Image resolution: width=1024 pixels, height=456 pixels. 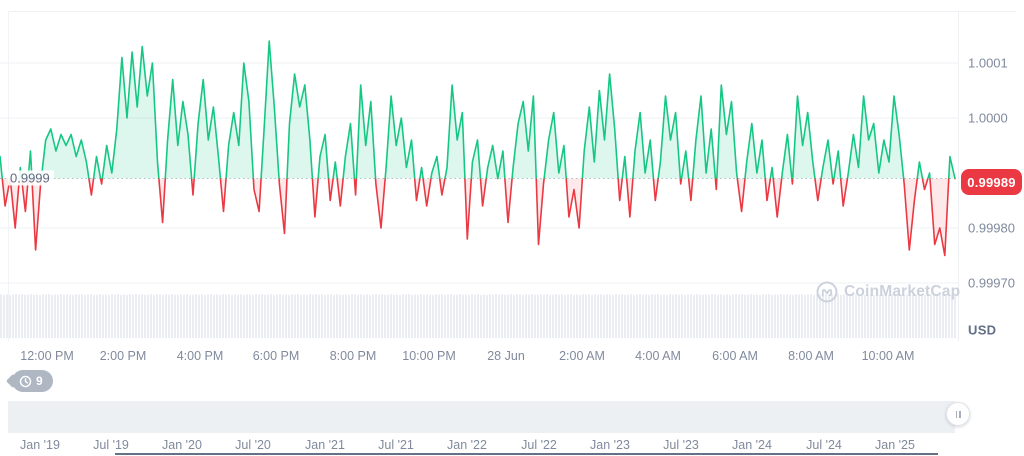 I want to click on x-axis-tick-label: 4:00 PM, so click(x=200, y=356).